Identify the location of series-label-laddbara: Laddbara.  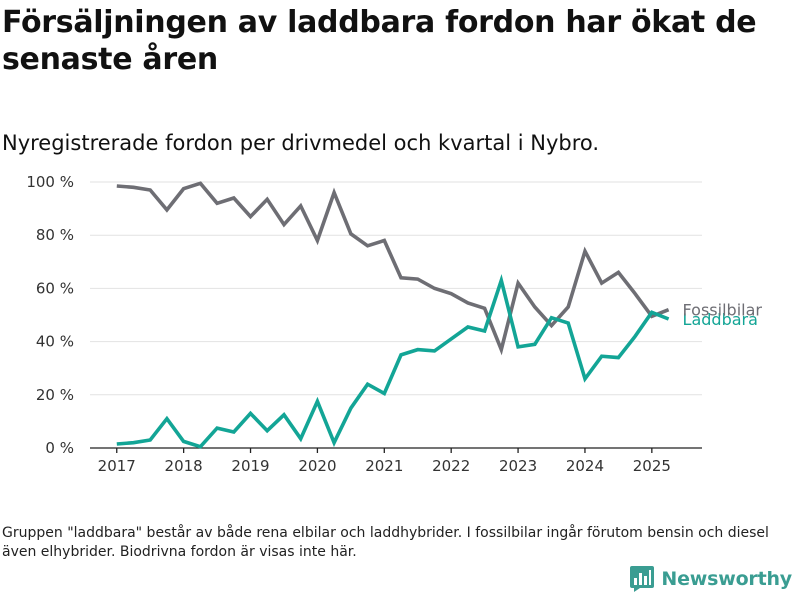
(720, 319).